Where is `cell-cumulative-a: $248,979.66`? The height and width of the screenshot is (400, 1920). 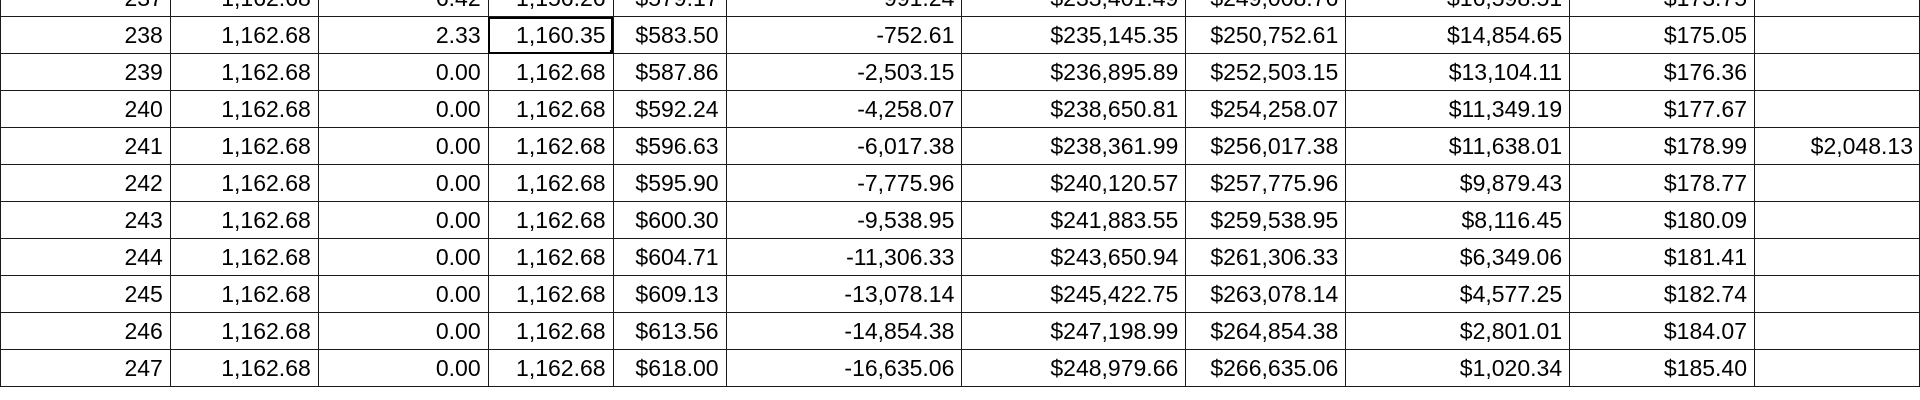
cell-cumulative-a: $248,979.66 is located at coordinates (1074, 368).